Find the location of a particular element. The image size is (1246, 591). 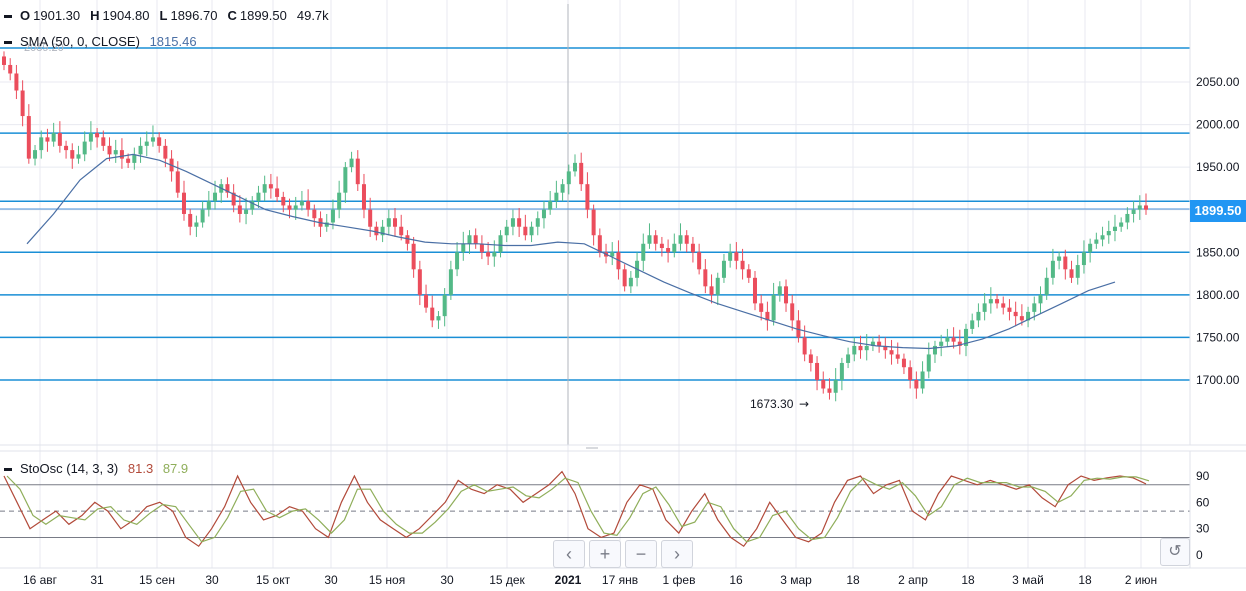

stoch-k-value: 81.3 is located at coordinates (140, 468).